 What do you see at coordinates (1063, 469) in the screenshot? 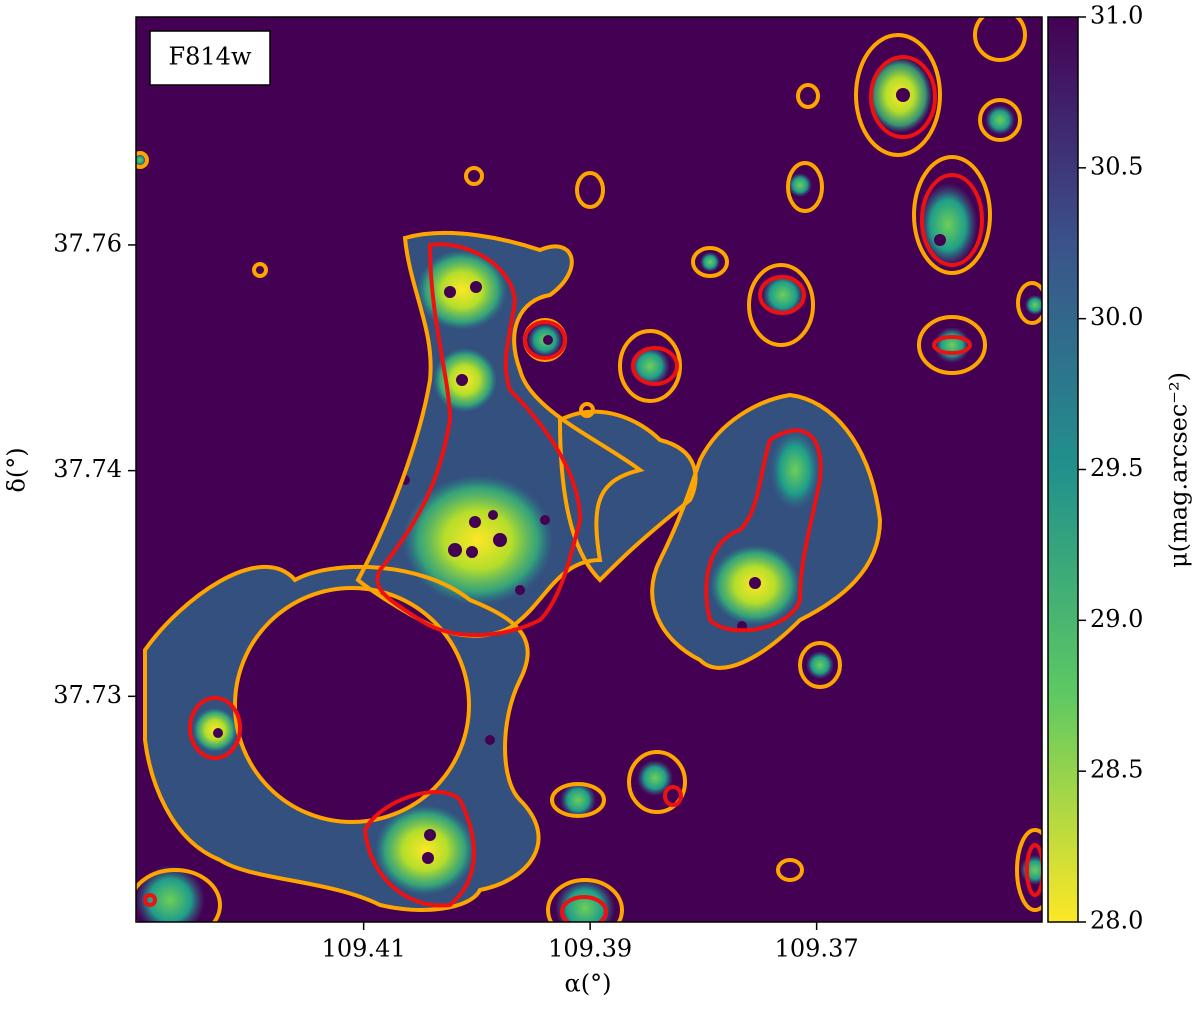
I see `colorbar` at bounding box center [1063, 469].